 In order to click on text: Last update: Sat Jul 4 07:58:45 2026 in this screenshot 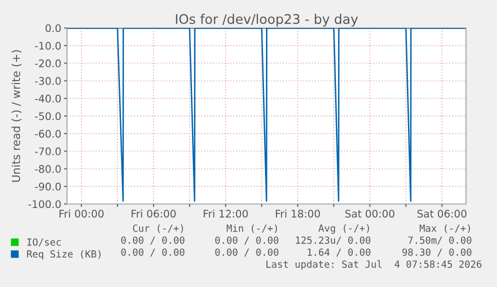, I will do `click(374, 265)`.